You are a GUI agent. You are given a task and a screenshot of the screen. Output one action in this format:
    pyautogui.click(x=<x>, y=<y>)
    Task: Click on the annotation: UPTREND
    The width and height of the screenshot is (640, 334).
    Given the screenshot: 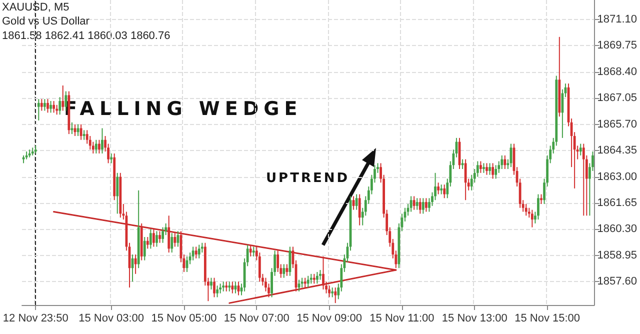 What is the action you would take?
    pyautogui.click(x=308, y=178)
    